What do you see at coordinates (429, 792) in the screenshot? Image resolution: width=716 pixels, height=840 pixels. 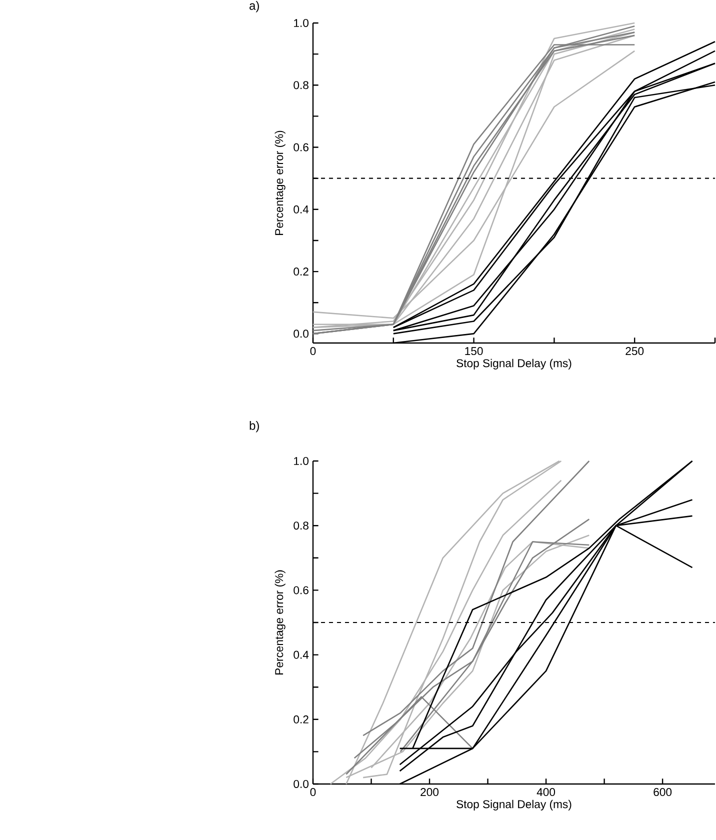 I see `x-tick-label: 200` at bounding box center [429, 792].